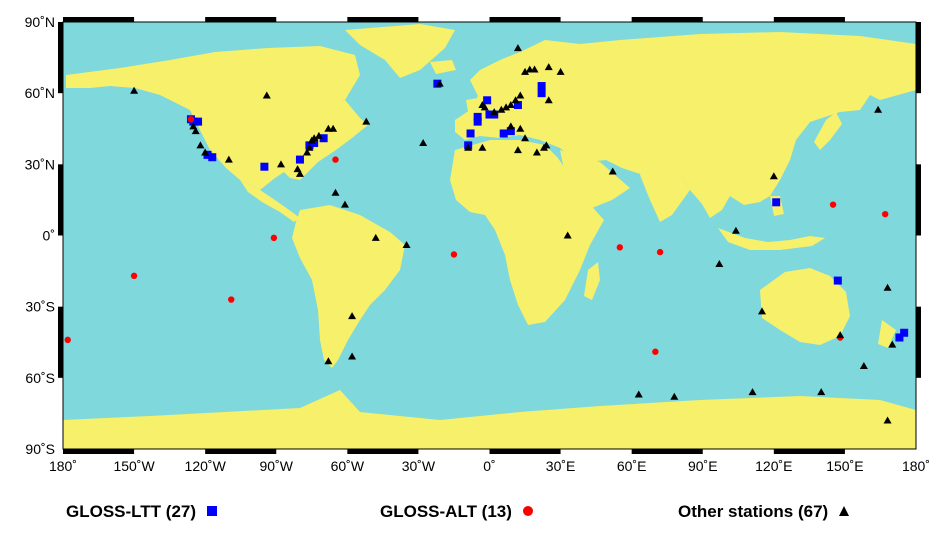 The width and height of the screenshot is (945, 550). Describe the element at coordinates (592, 281) in the screenshot. I see `madagascar` at that location.